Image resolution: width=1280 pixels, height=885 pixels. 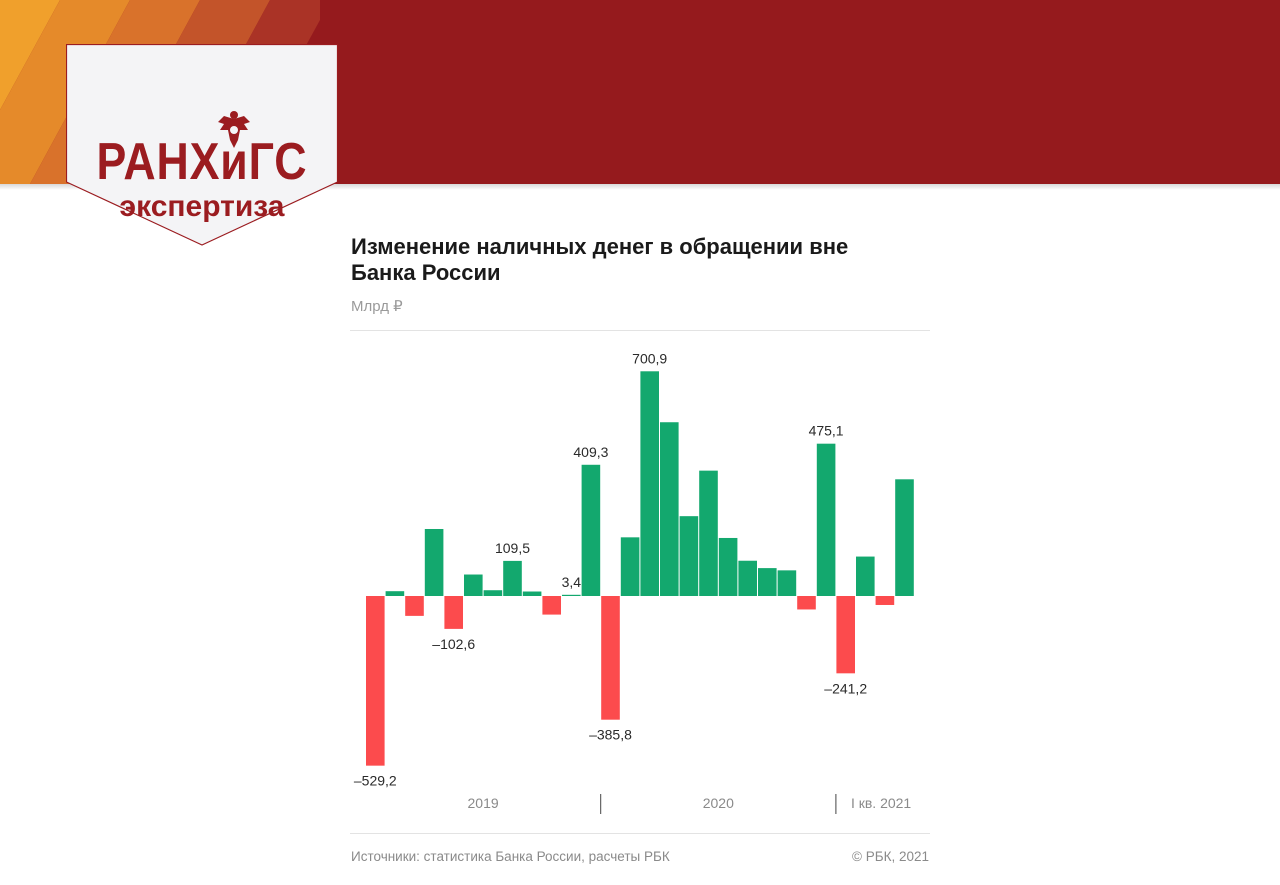 What do you see at coordinates (845, 688) in the screenshot?
I see `data-label-8: –241,2` at bounding box center [845, 688].